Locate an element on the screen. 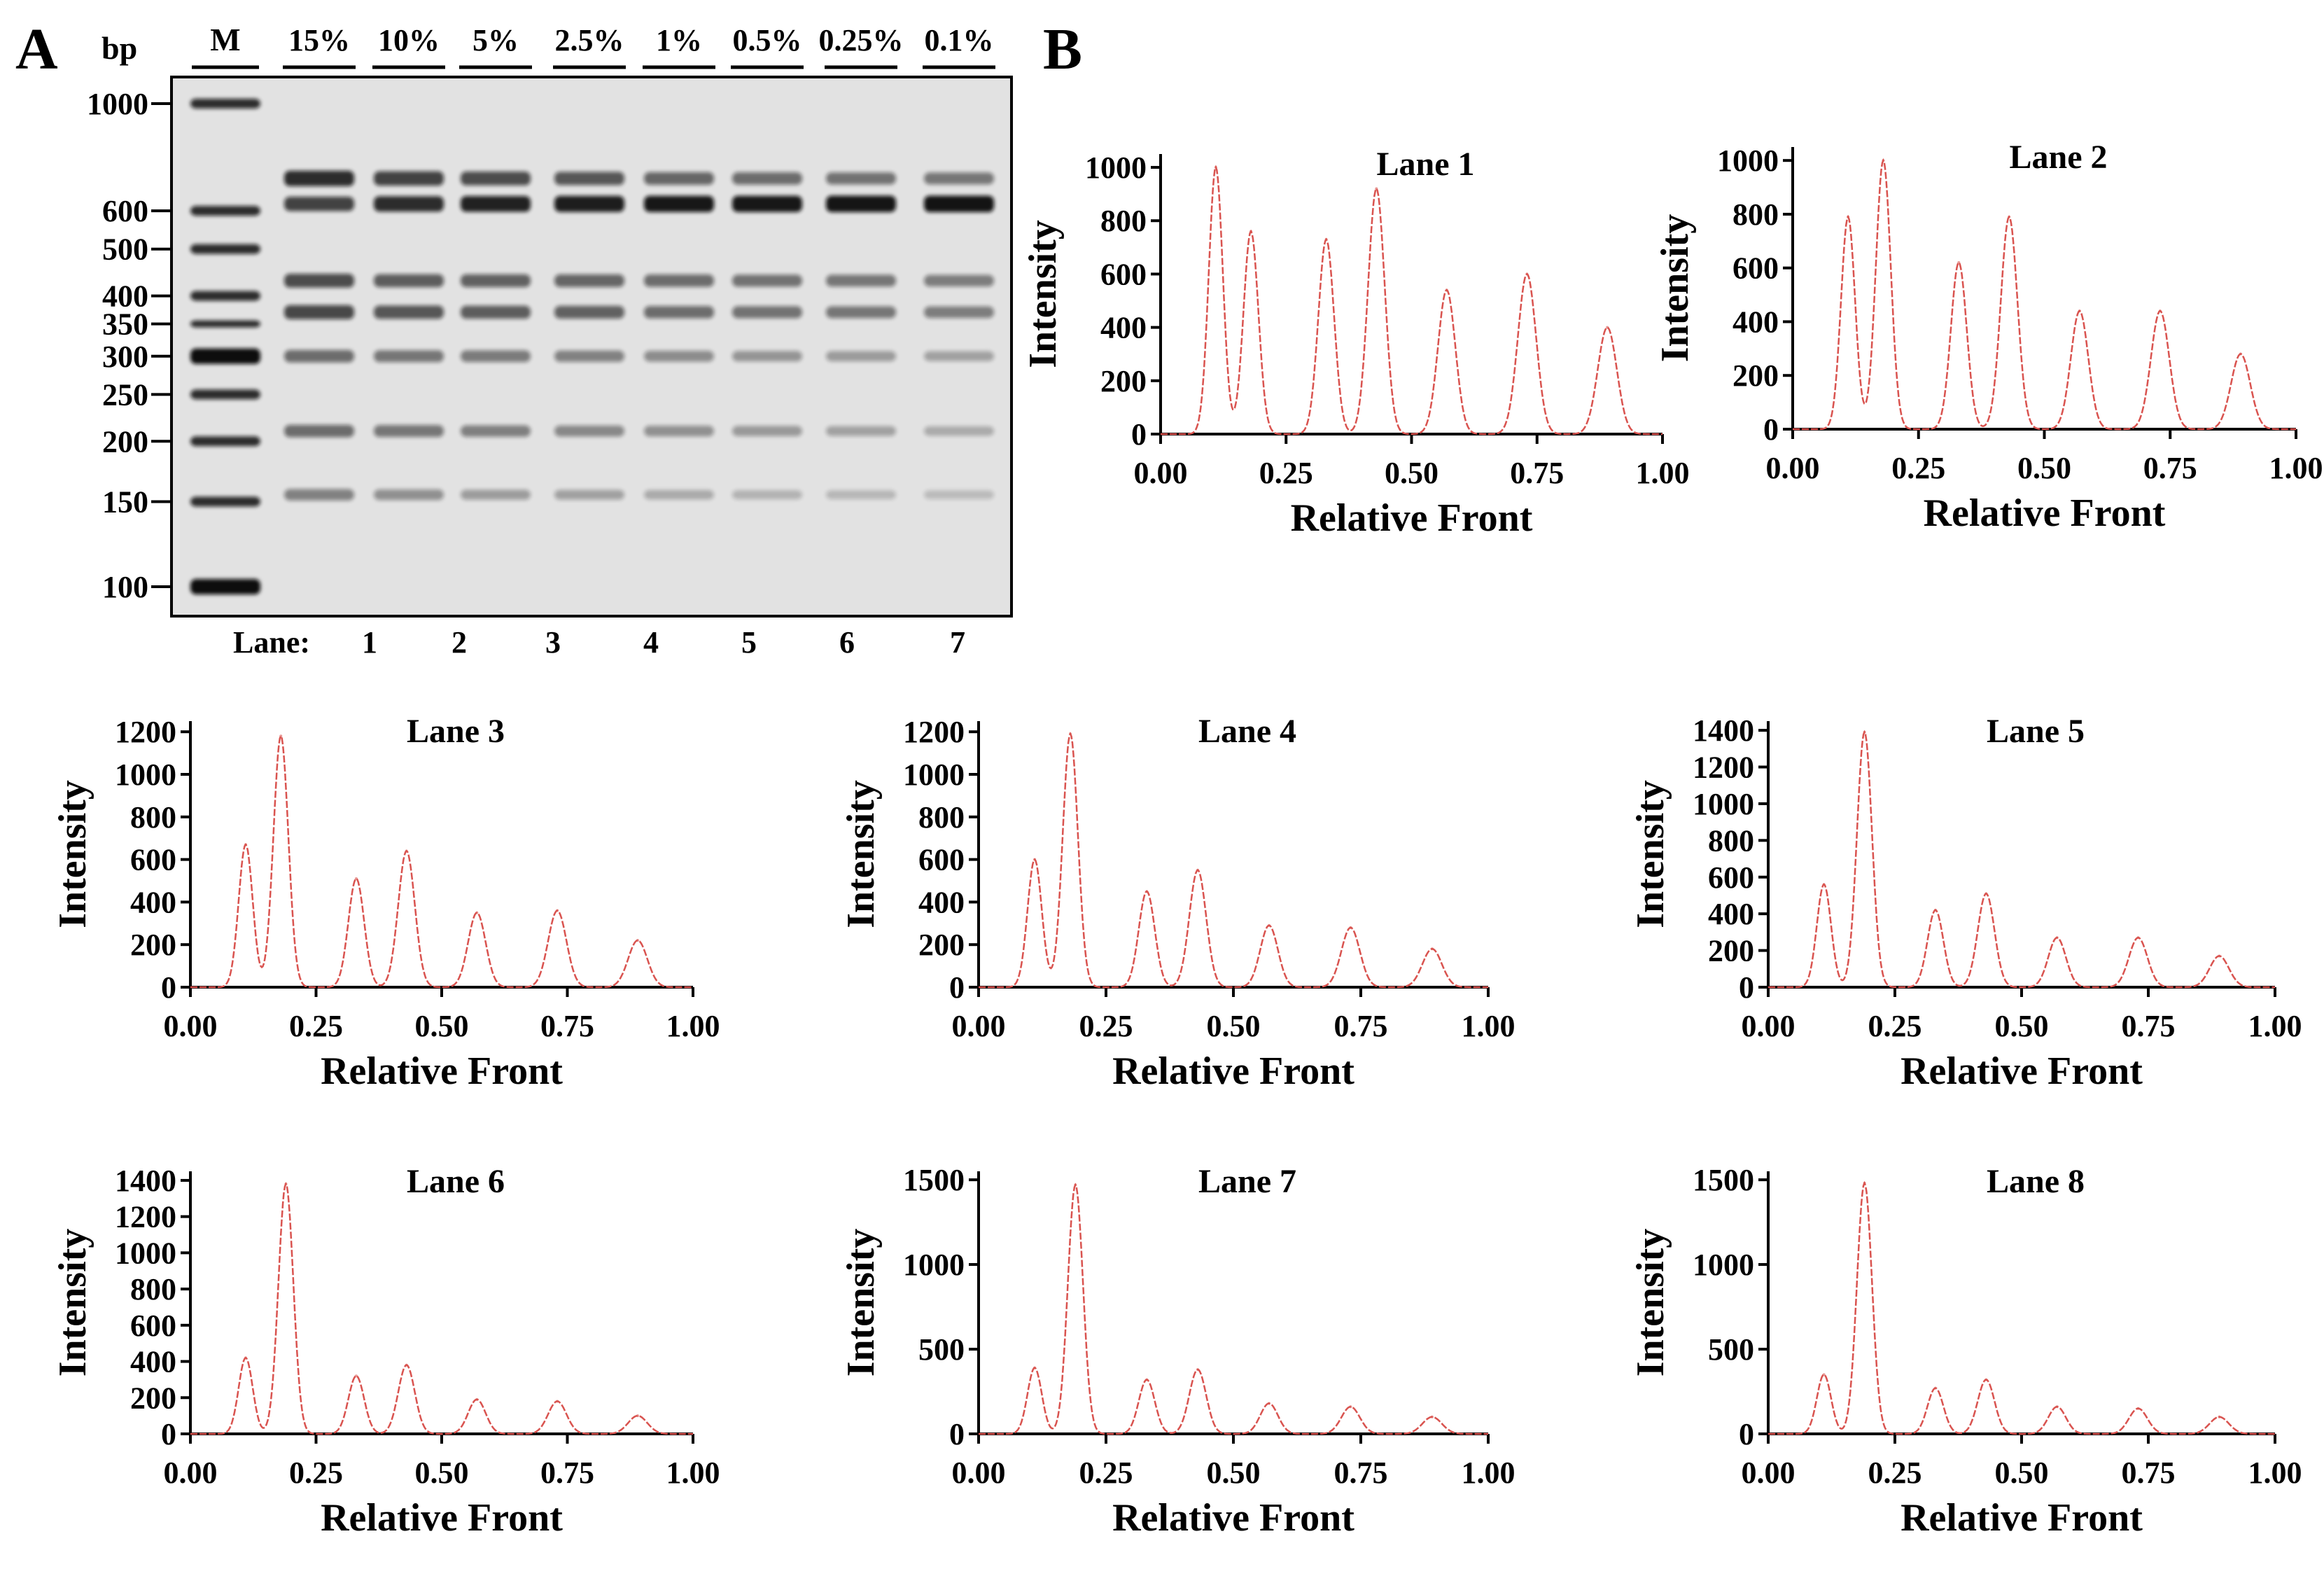 Image resolution: width=2324 pixels, height=1576 pixels. chart-title: Lane 5 is located at coordinates (2036, 731).